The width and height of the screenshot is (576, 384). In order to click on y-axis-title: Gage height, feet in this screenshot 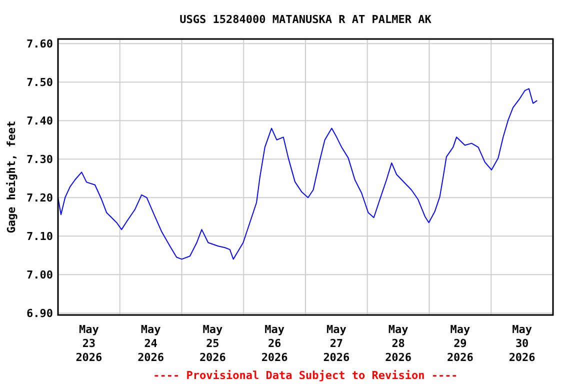, I will do `click(11, 177)`.